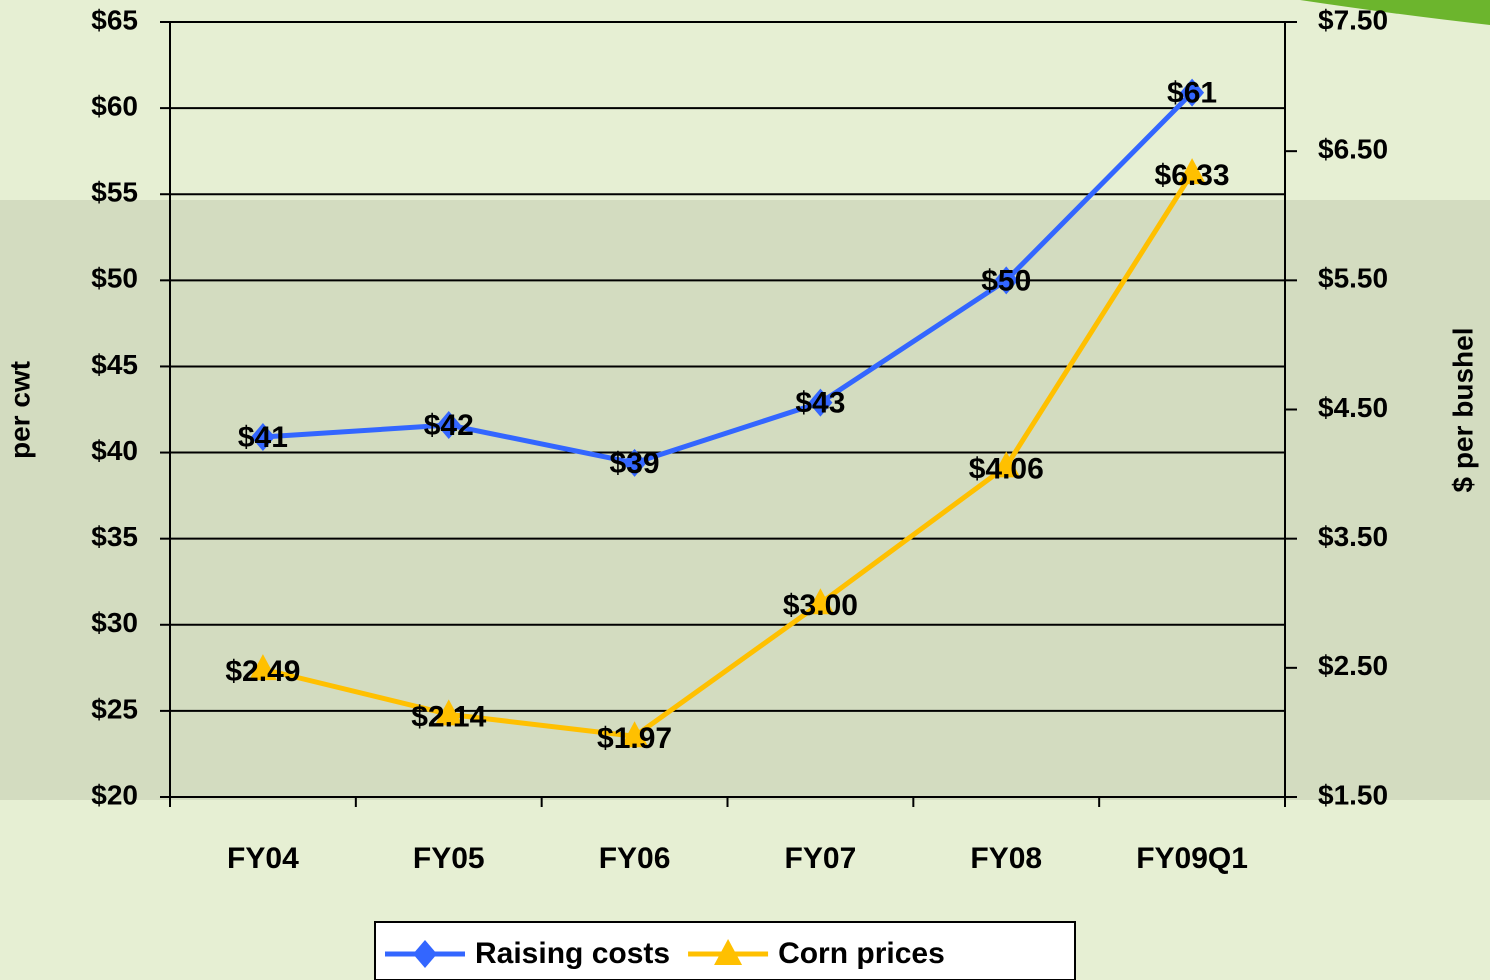 The image size is (1490, 980). Describe the element at coordinates (1353, 665) in the screenshot. I see `y2-tick-label: $2.50` at that location.